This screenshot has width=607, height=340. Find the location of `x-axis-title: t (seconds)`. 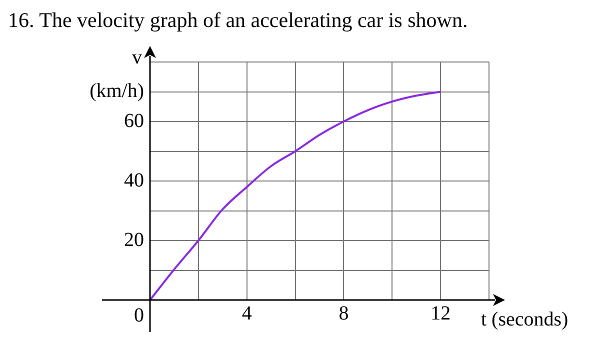

x-axis-title: t (seconds) is located at coordinates (524, 319).